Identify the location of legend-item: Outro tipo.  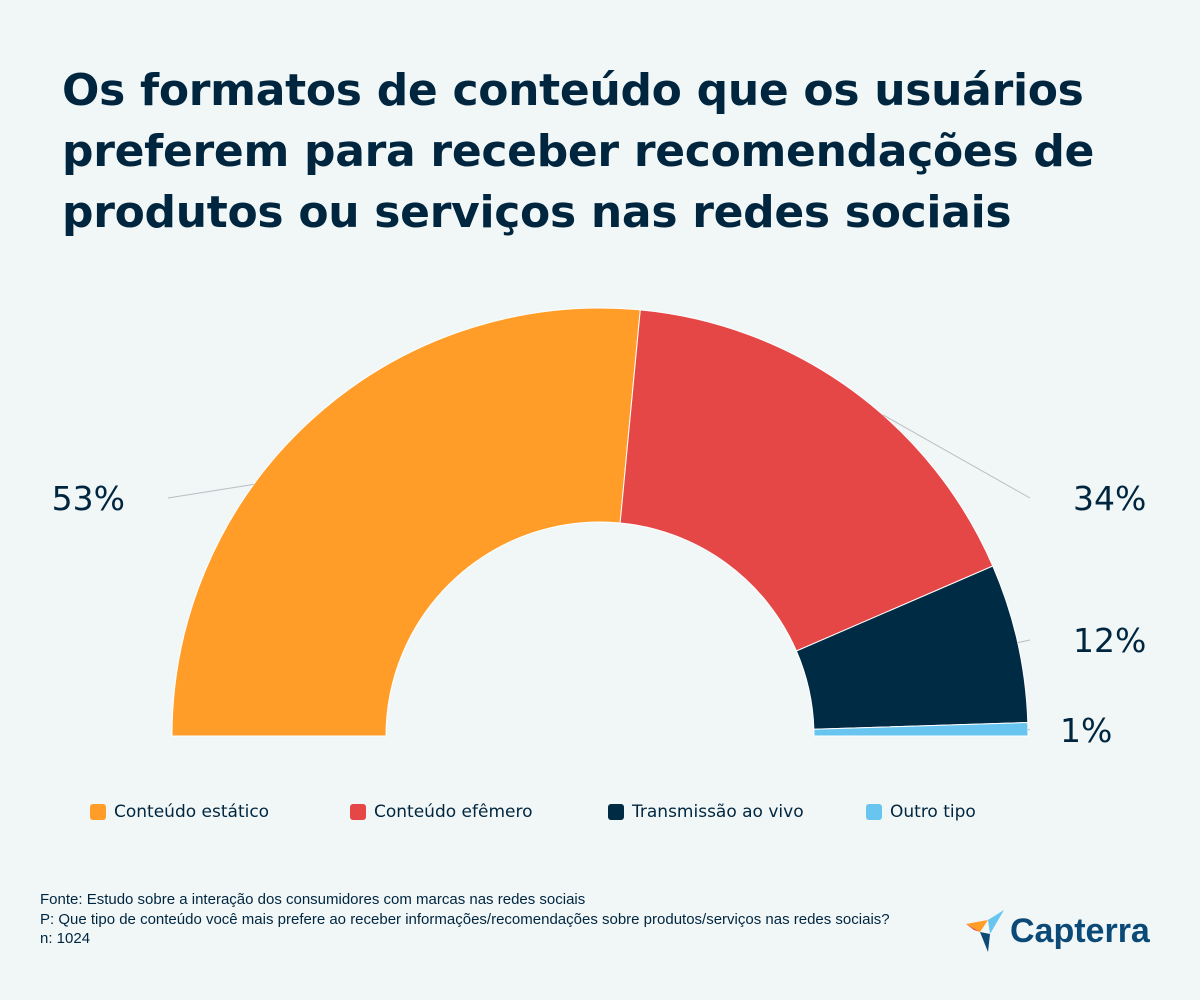
(921, 812).